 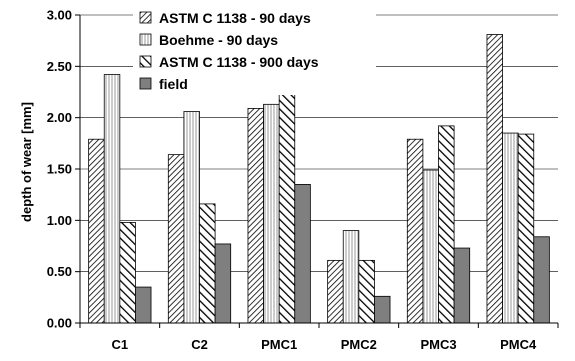 I want to click on y-tick-label: 2.00, so click(x=59, y=117).